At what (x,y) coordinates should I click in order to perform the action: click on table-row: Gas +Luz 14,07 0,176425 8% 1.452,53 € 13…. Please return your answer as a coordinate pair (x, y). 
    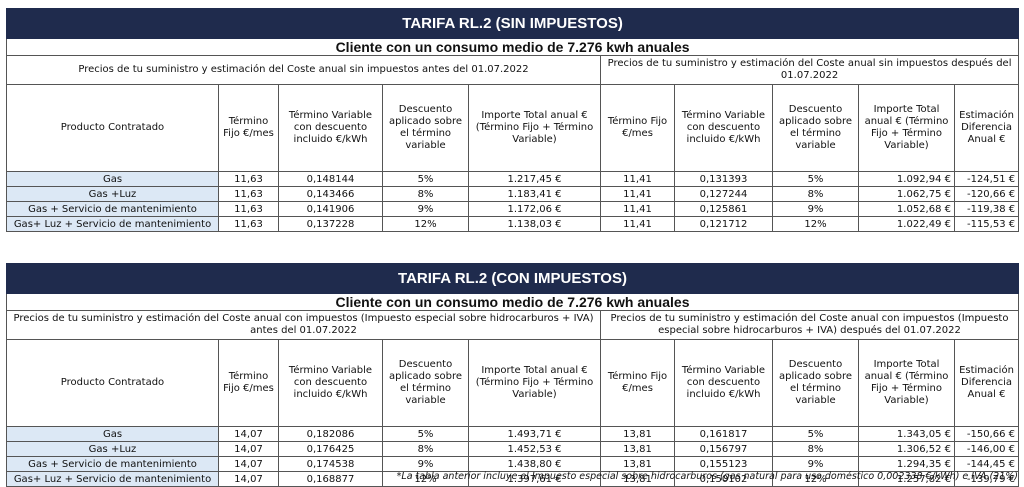
    Looking at the image, I should click on (512, 449).